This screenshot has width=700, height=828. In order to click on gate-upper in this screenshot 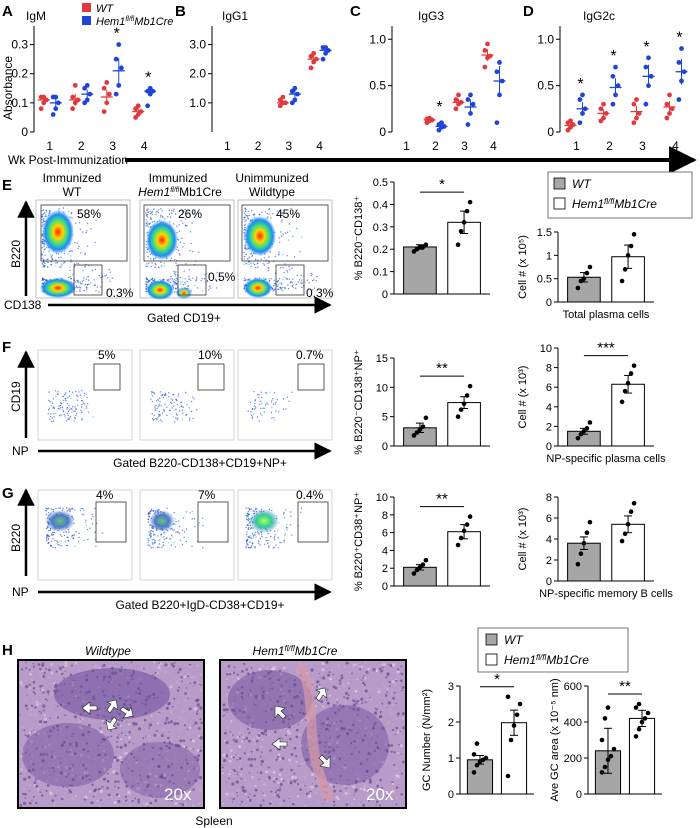, I will do `click(84, 233)`.